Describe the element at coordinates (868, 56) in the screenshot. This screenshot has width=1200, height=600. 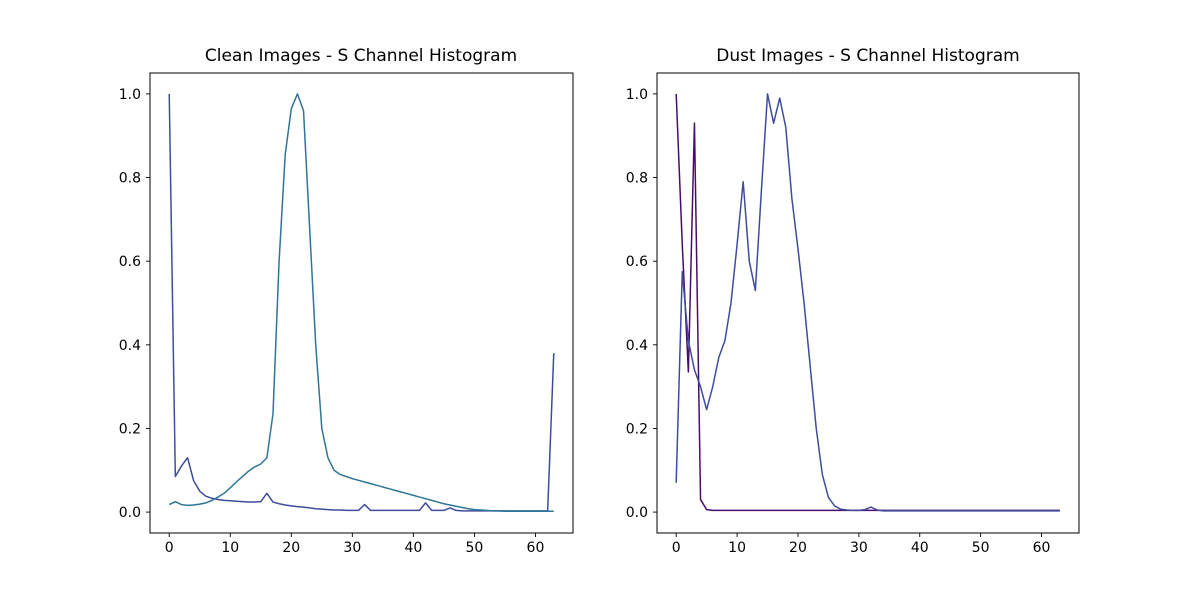
I see `right-chart-title: Dust Images - S Channel Histogram` at that location.